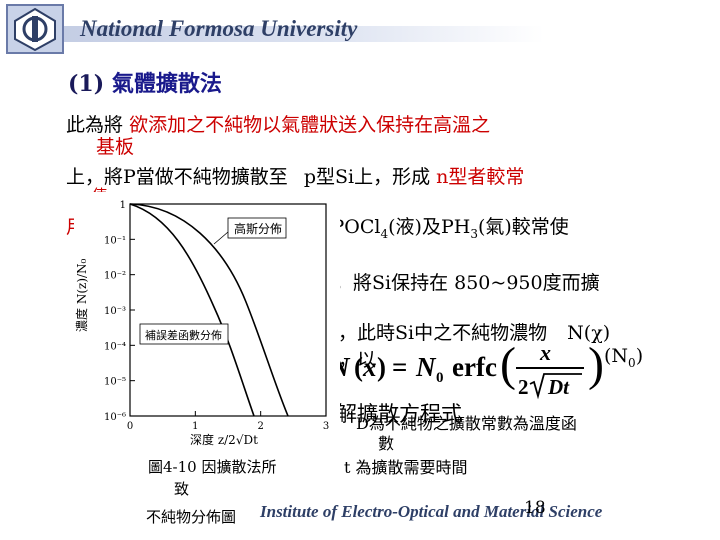 Image resolution: width=720 pixels, height=540 pixels. What do you see at coordinates (212, 467) in the screenshot?
I see `figure-caption-1: 圖4-10 因擴散法所` at bounding box center [212, 467].